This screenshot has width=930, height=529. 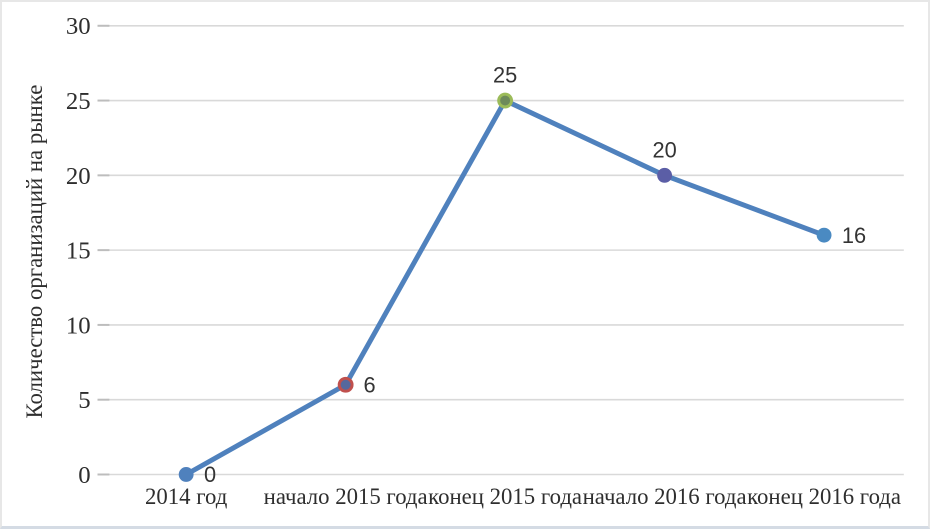 I want to click on y-axis-tick-labels: 0 5 10 15 20 25 30, so click(x=78, y=251).